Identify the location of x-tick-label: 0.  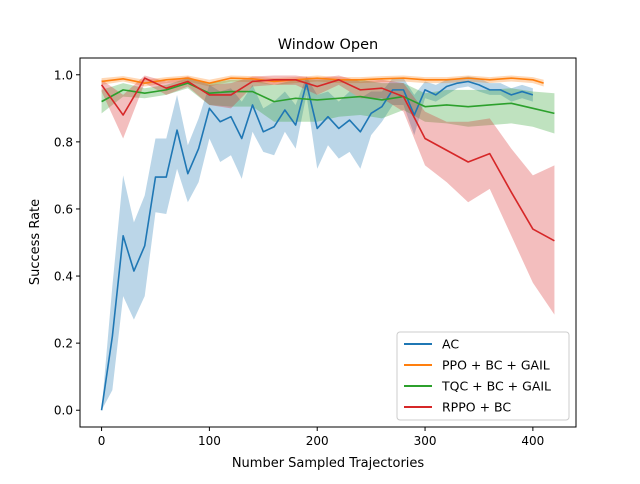
(102, 441).